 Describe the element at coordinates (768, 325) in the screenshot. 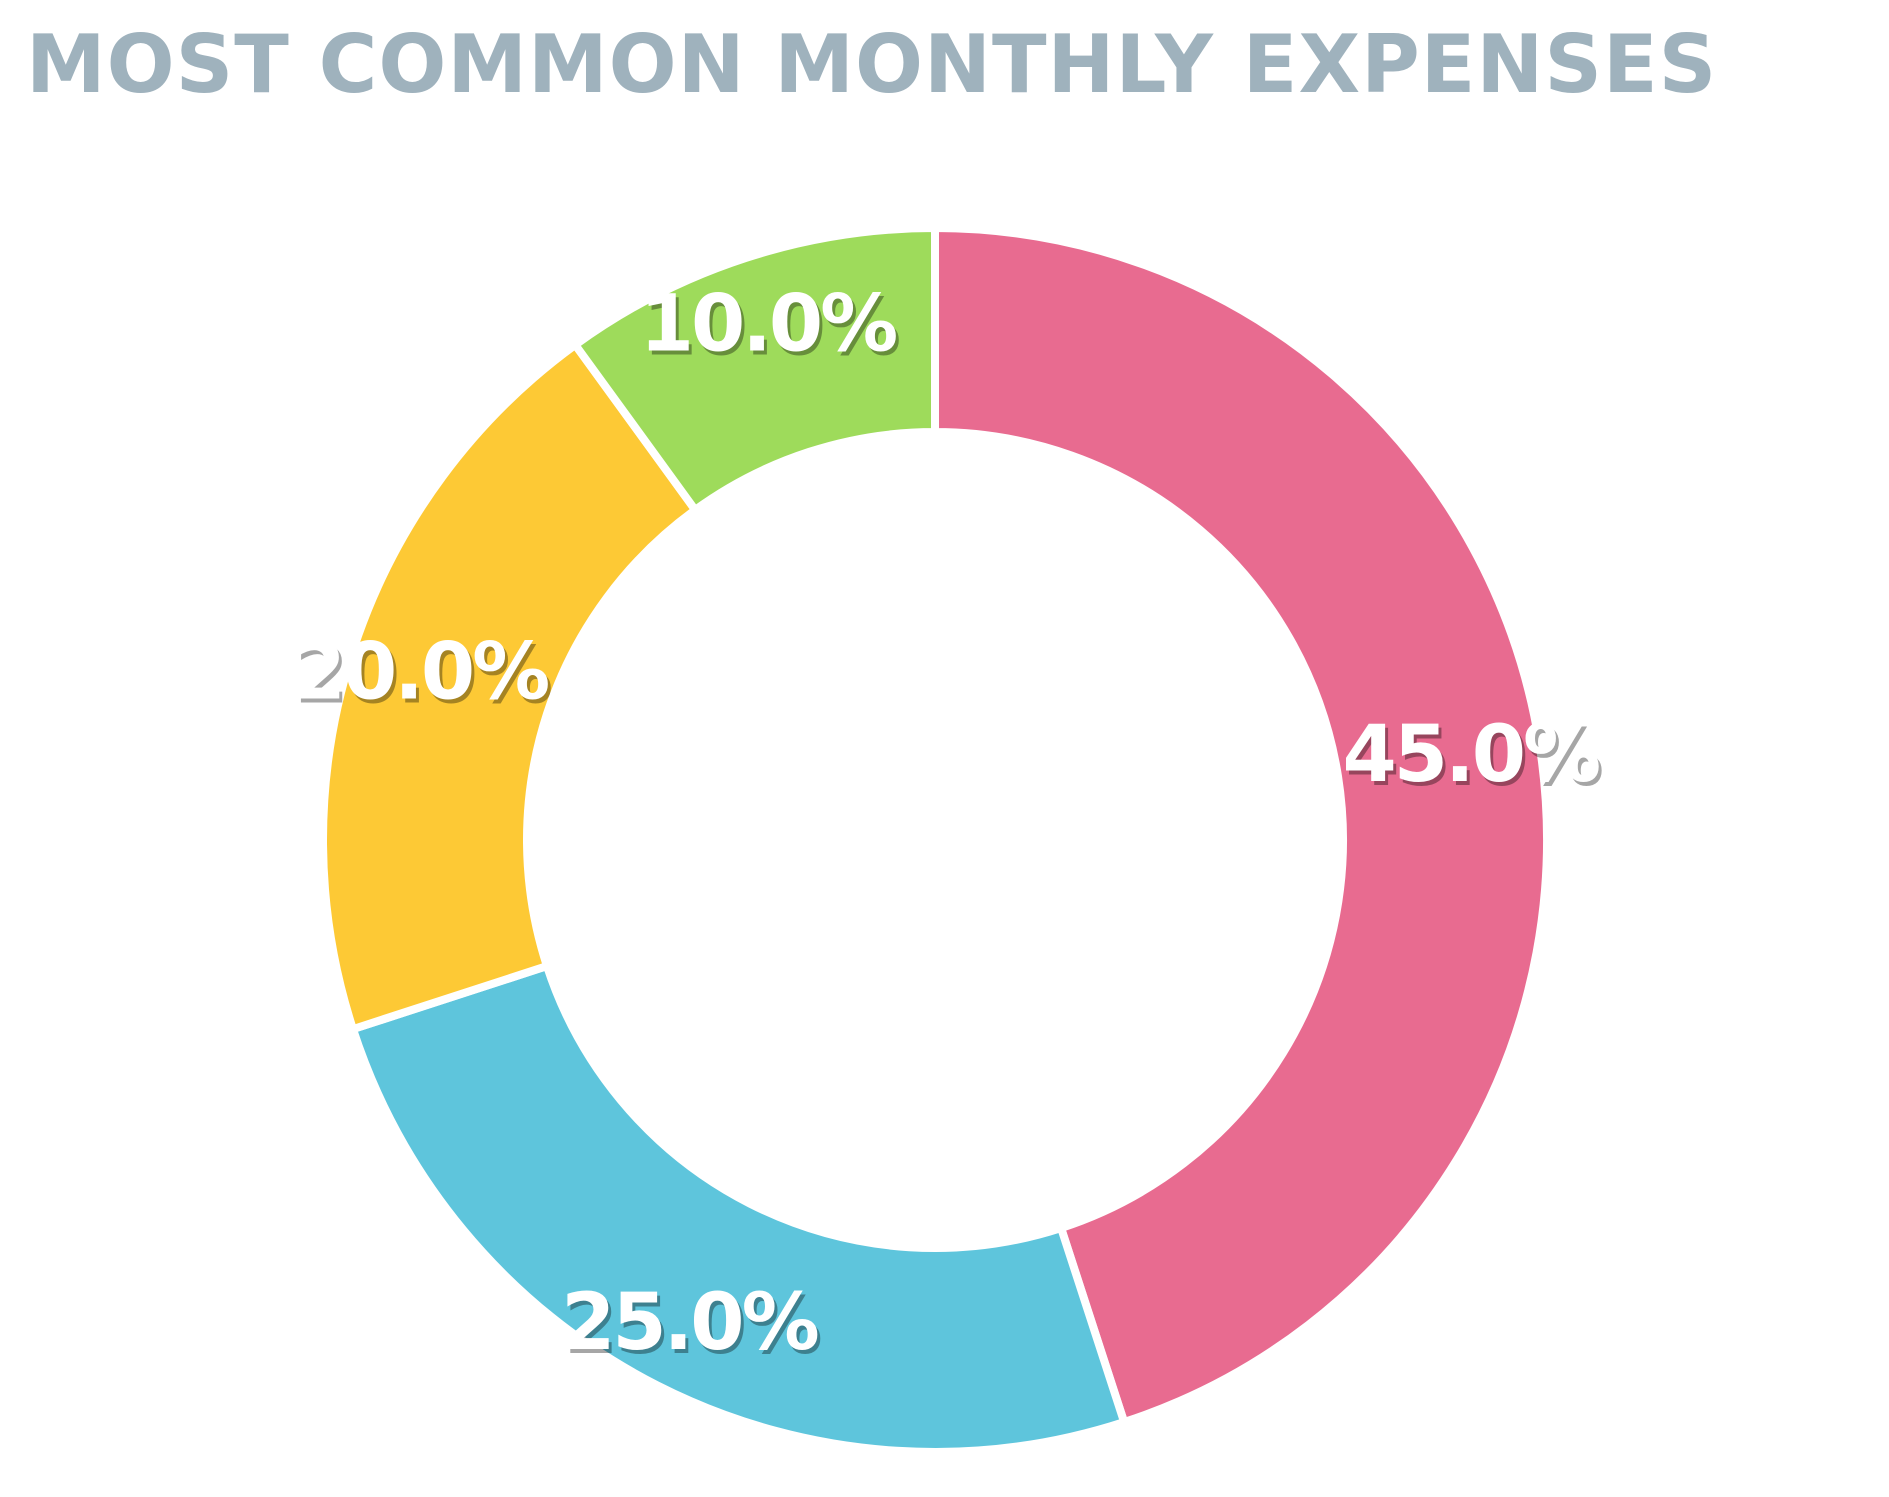

I see `slice-label-3: 10.0%` at that location.